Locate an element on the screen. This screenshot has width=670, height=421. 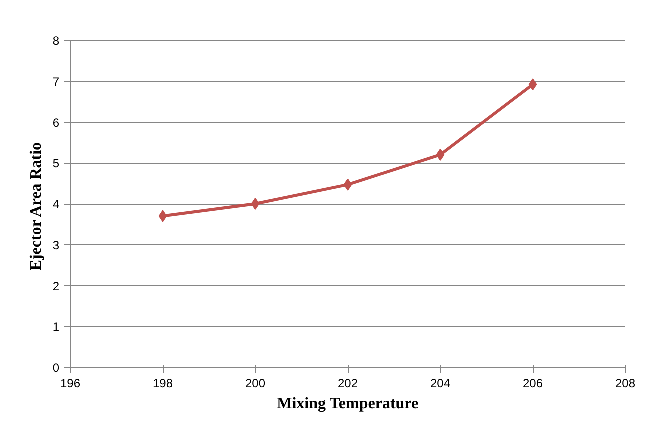
y-tick-label: 5 is located at coordinates (56, 163).